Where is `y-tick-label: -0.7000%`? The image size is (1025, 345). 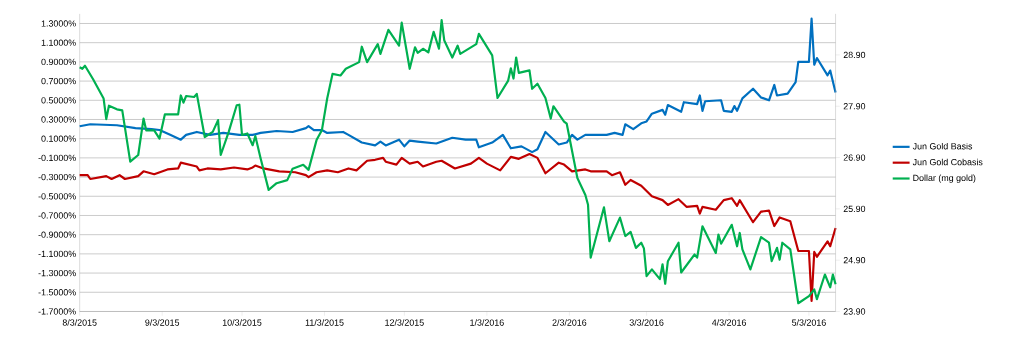 y-tick-label: -0.7000% is located at coordinates (57, 215).